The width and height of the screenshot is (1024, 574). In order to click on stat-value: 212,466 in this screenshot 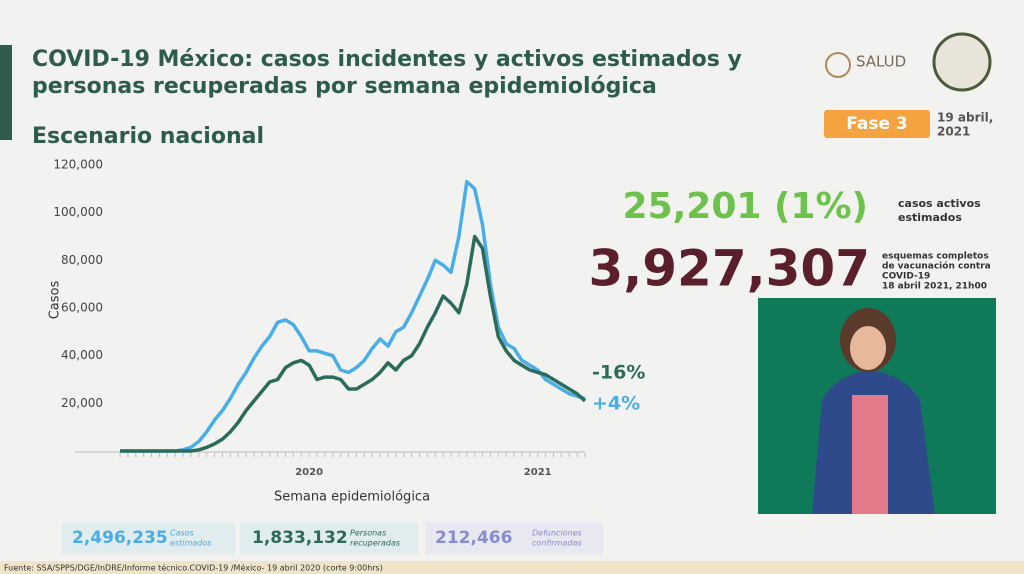, I will do `click(473, 538)`.